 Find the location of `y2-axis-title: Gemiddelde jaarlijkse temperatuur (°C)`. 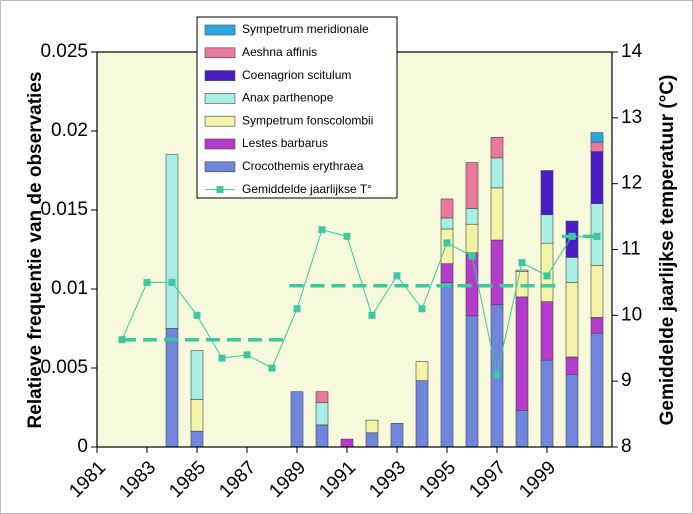

y2-axis-title: Gemiddelde jaarlijkse temperatuur (°C) is located at coordinates (667, 250).